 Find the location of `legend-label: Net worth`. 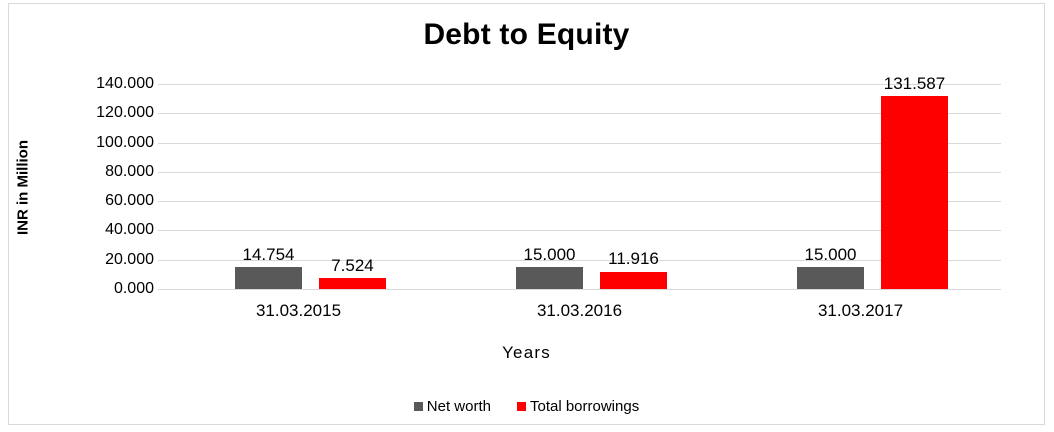

legend-label: Net worth is located at coordinates (458, 406).